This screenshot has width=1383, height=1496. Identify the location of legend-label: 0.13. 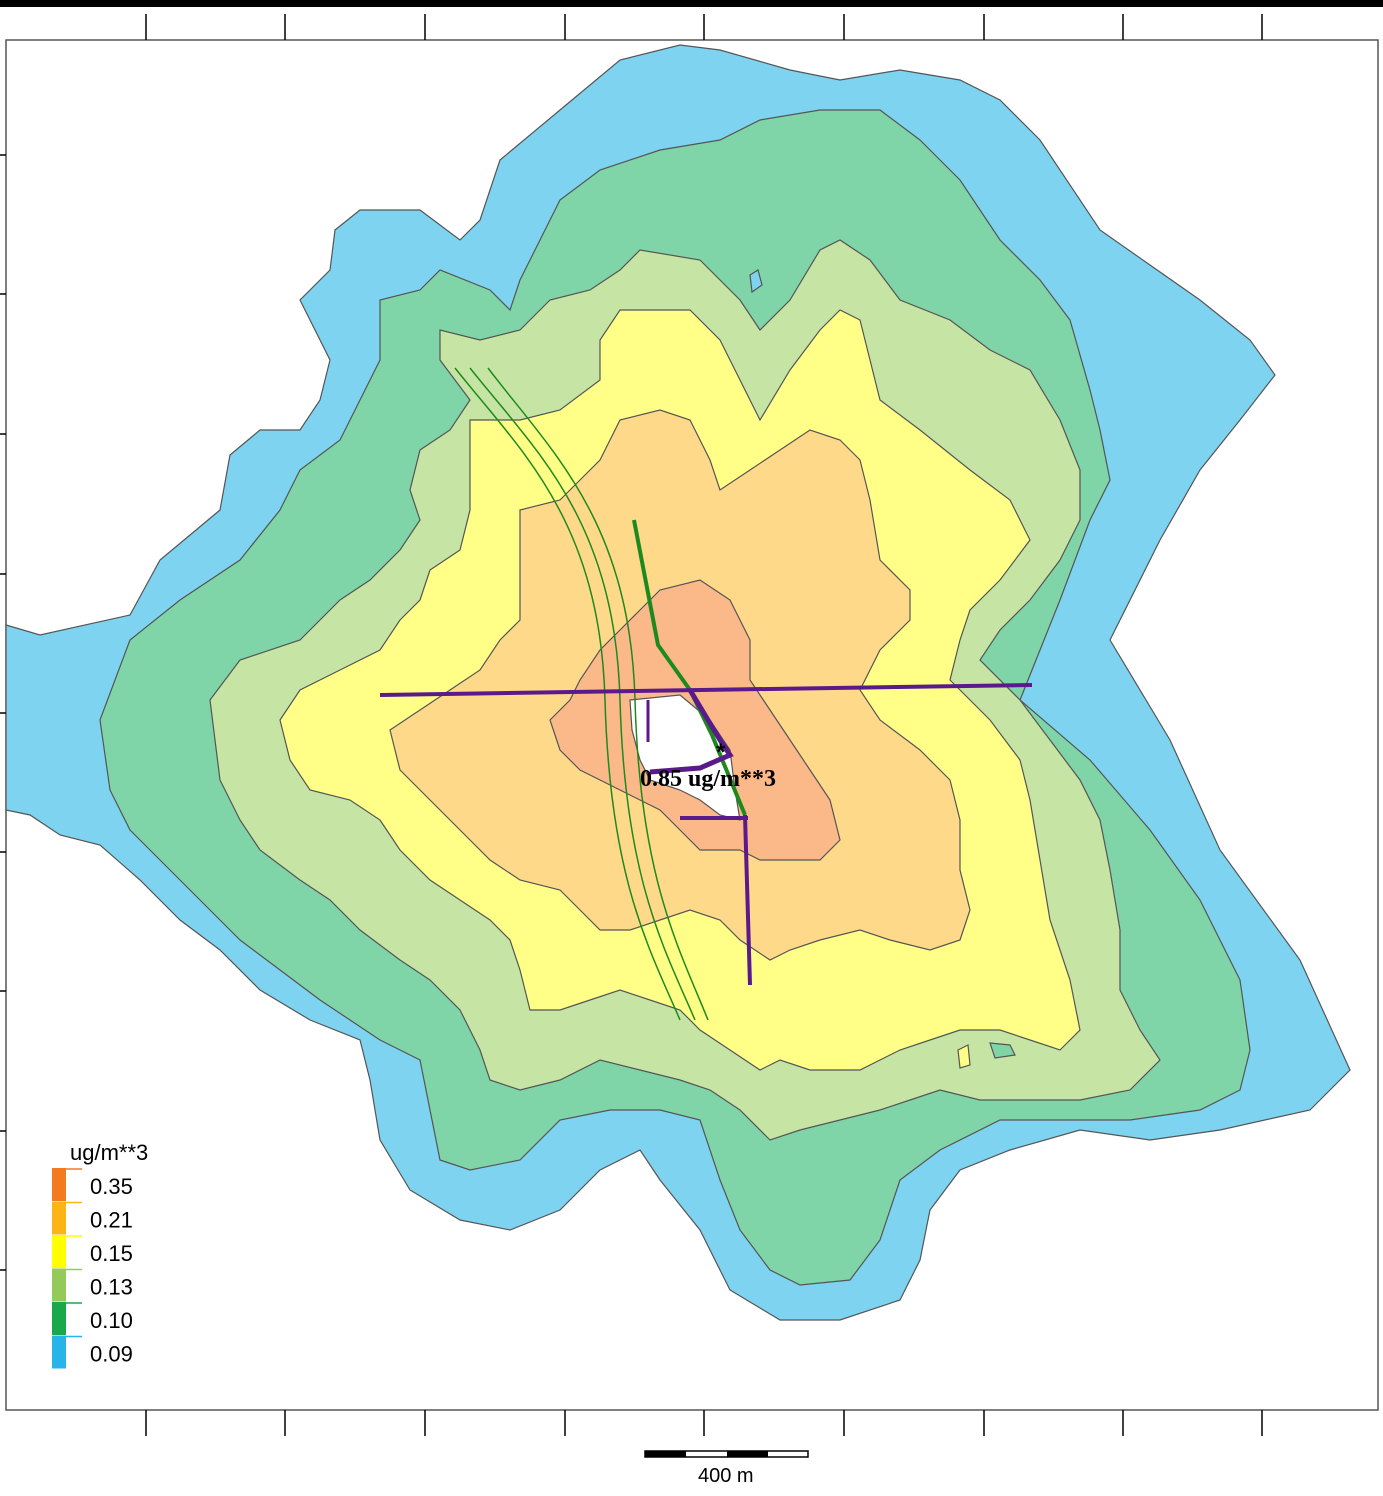
(111, 1287).